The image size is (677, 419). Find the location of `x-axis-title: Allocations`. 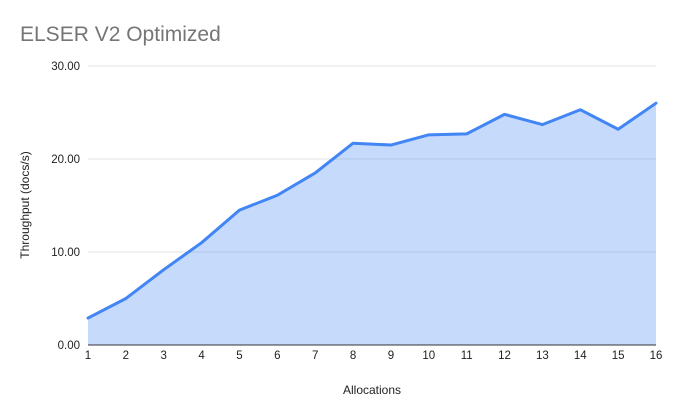

x-axis-title: Allocations is located at coordinates (372, 390).